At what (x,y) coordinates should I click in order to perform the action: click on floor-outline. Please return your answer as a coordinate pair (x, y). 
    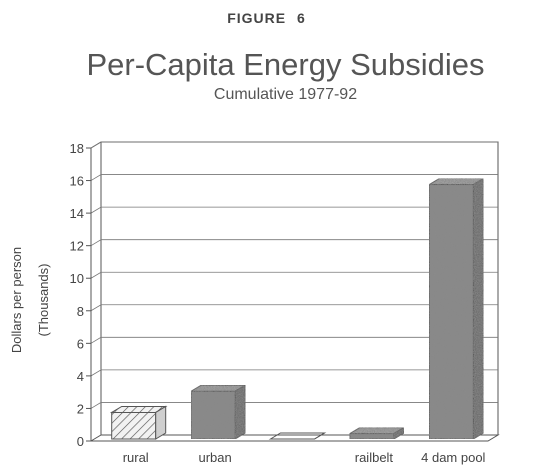
    Looking at the image, I should click on (295, 438).